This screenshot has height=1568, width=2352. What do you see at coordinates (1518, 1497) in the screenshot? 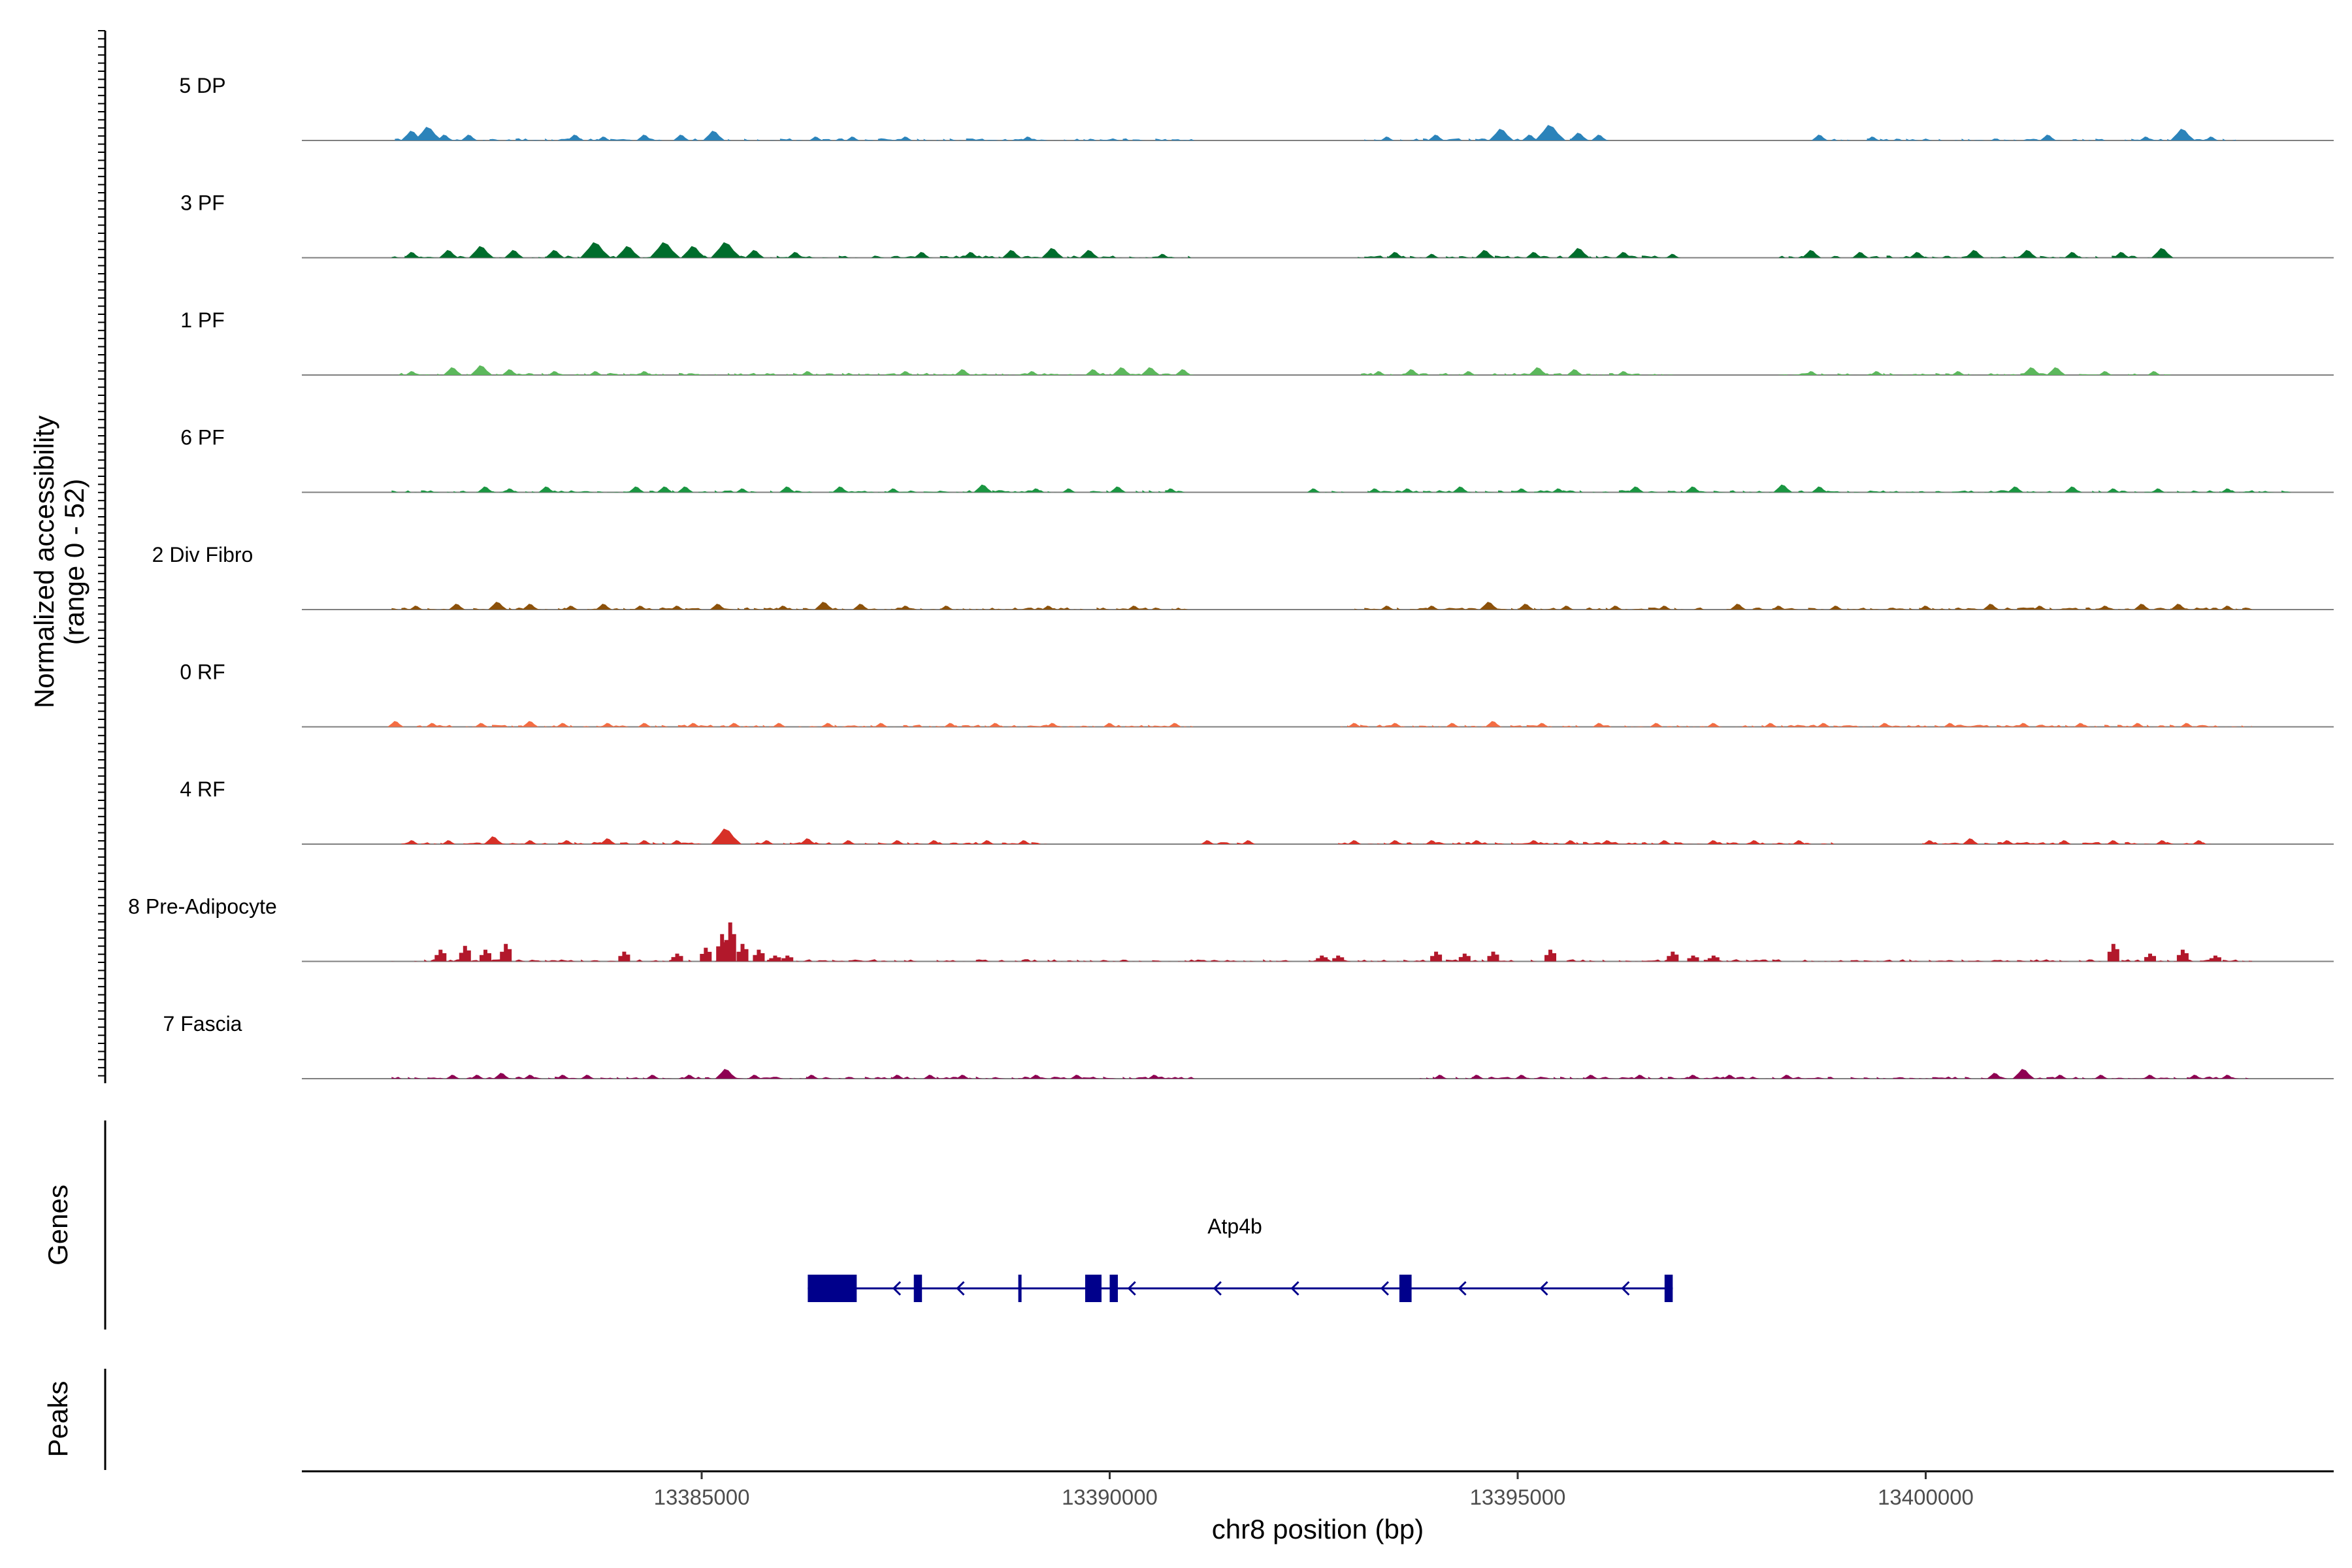
I see `x-tick-label: 13395000` at bounding box center [1518, 1497].